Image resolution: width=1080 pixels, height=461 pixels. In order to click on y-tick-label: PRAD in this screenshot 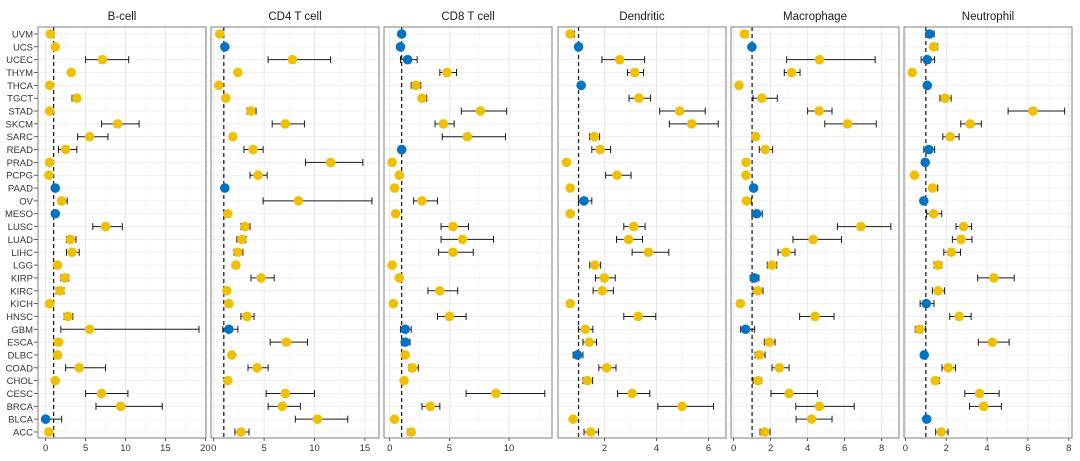, I will do `click(20, 163)`.